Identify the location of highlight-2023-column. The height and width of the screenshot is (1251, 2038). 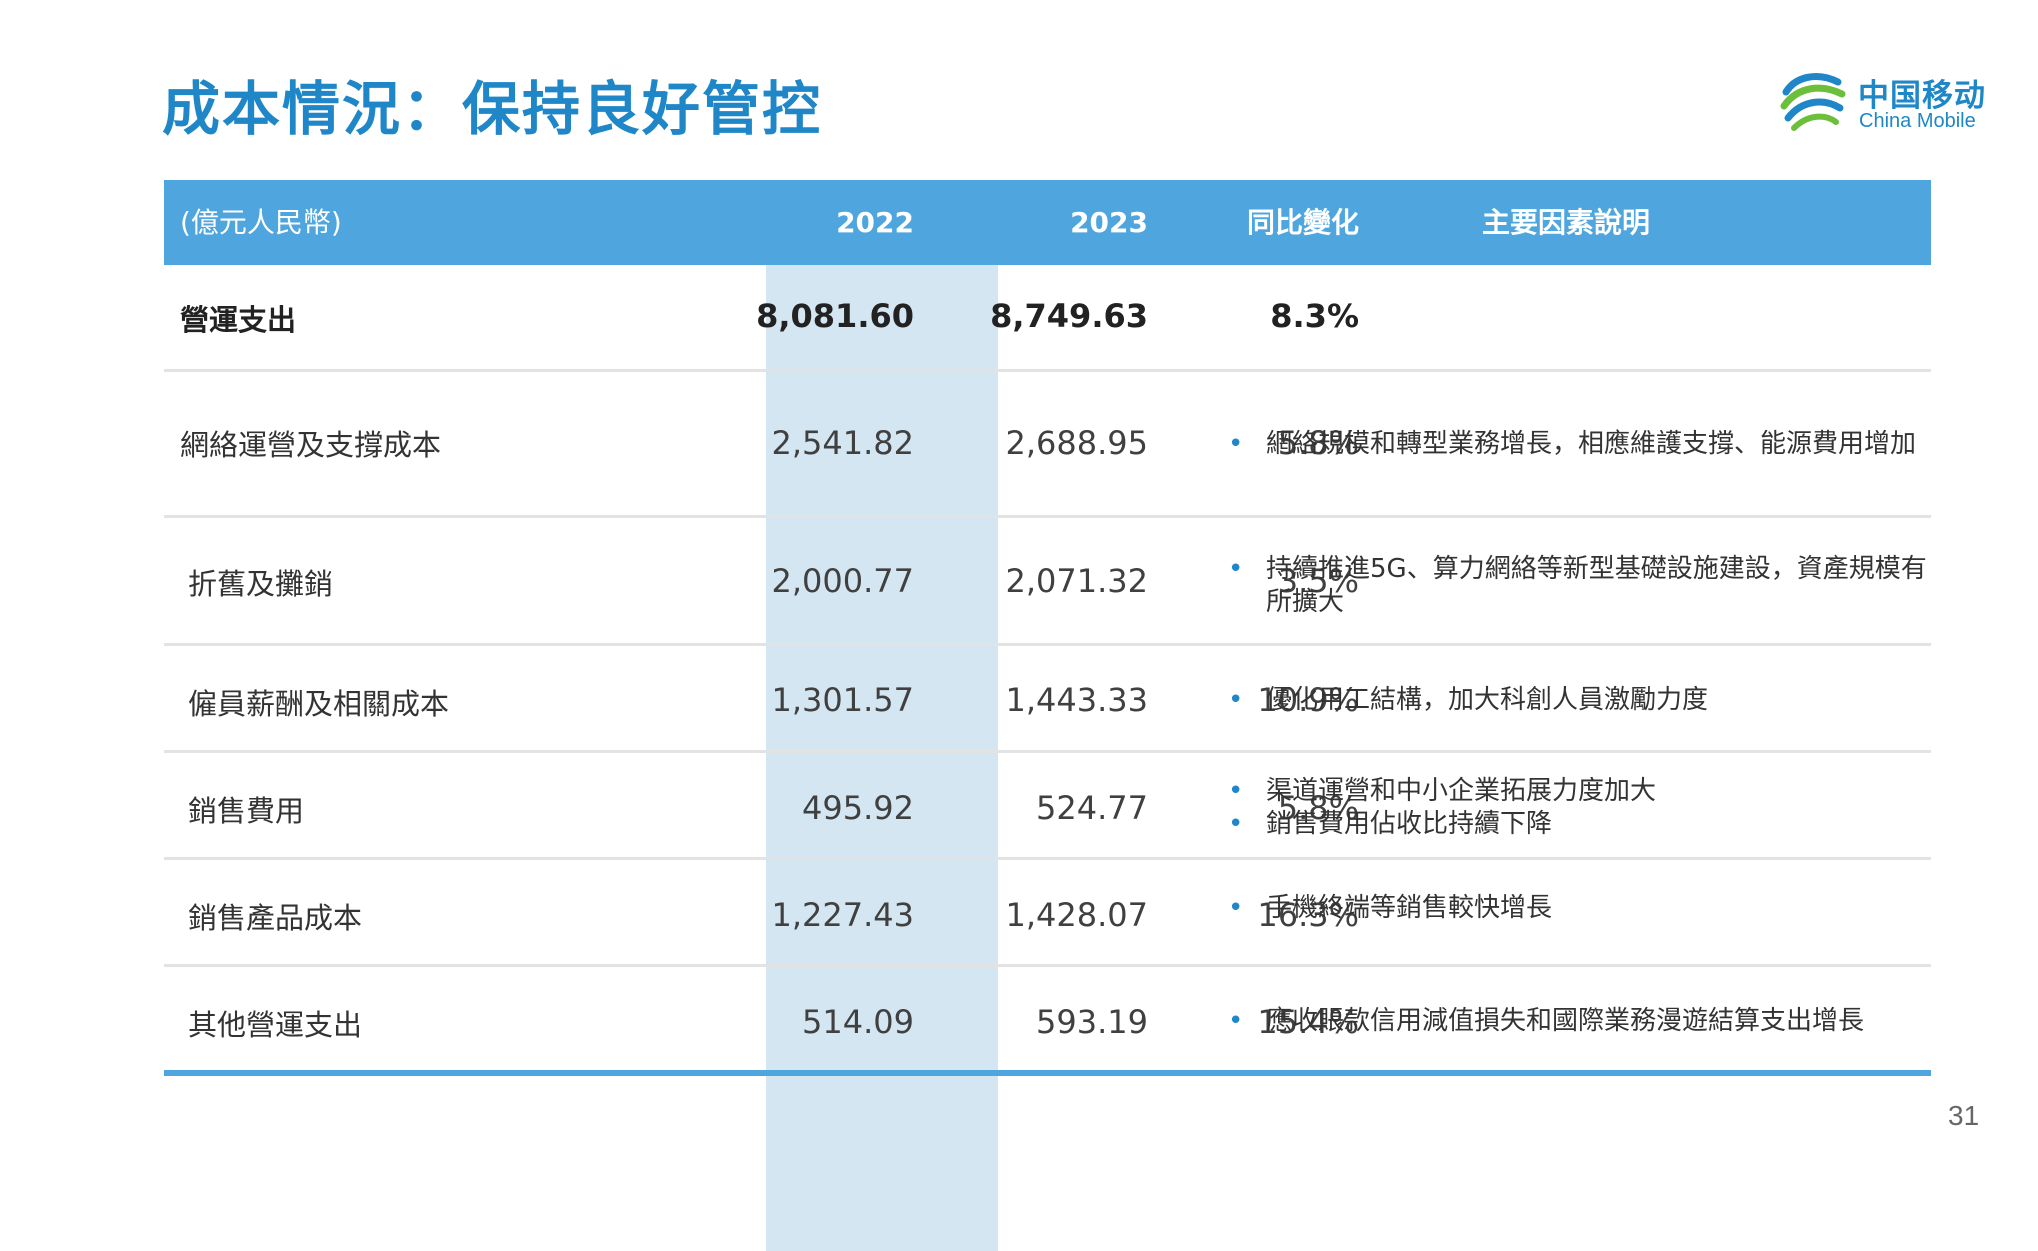
(882, 758).